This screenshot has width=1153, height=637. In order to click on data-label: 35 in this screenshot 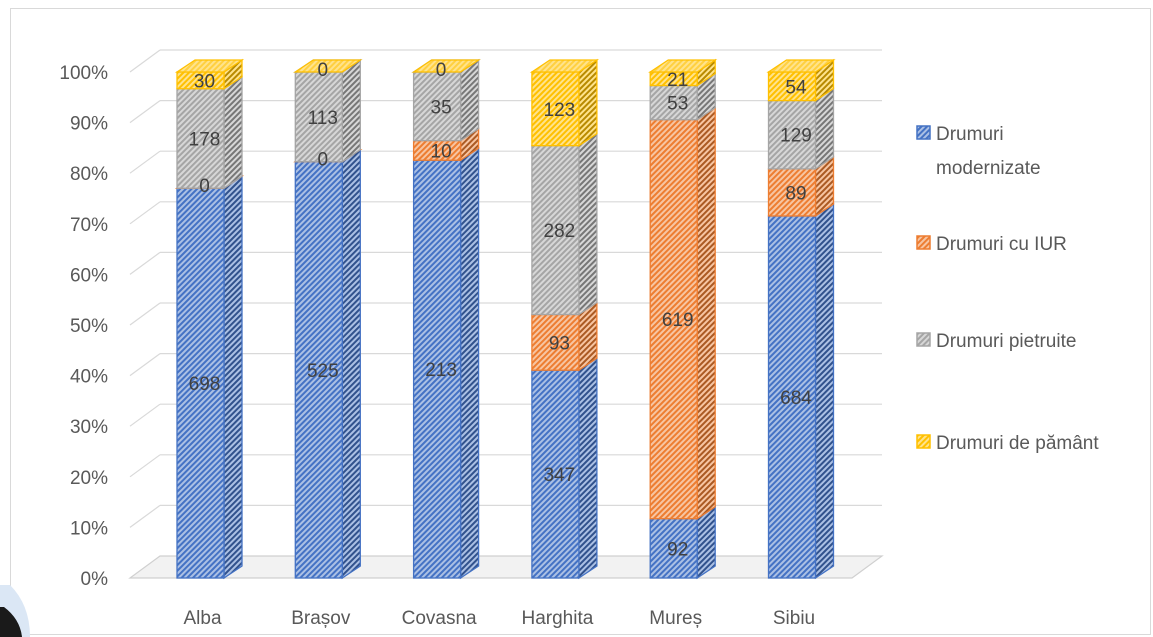, I will do `click(441, 107)`.